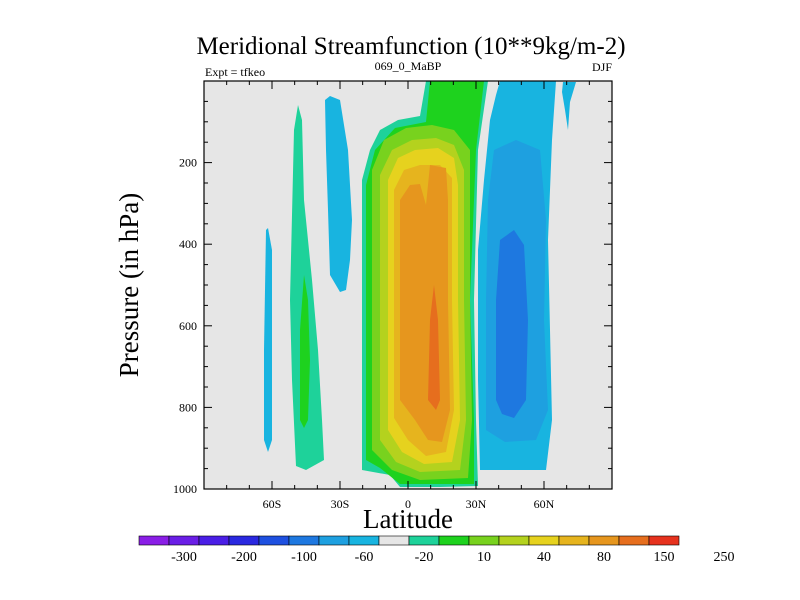 This screenshot has width=800, height=600. I want to click on chart-title: Meridional Streamfunction (10**9kg/m-2), so click(410, 46).